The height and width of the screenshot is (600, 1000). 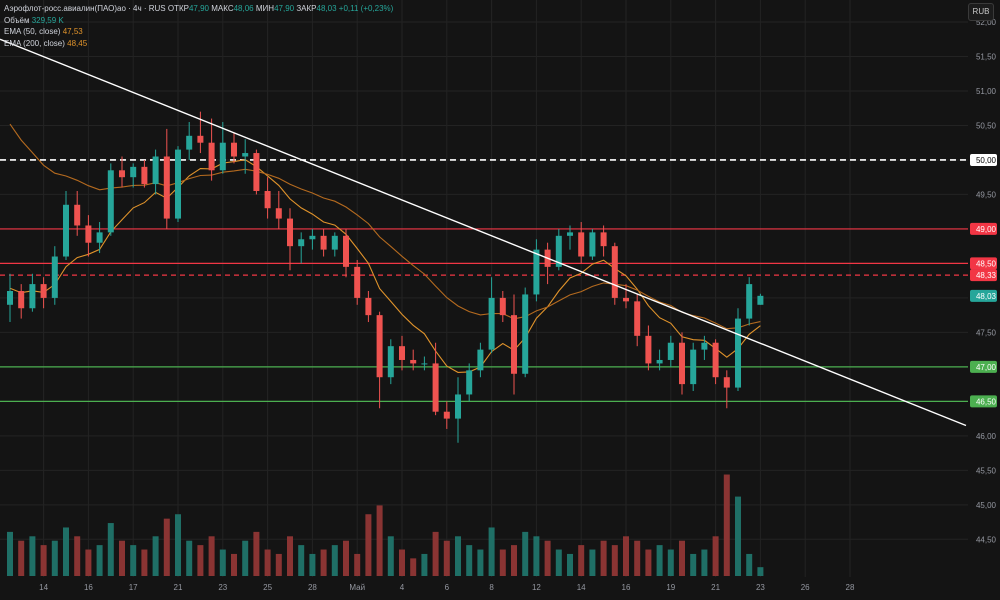 I want to click on price-level-label: 48,03, so click(x=986, y=296).